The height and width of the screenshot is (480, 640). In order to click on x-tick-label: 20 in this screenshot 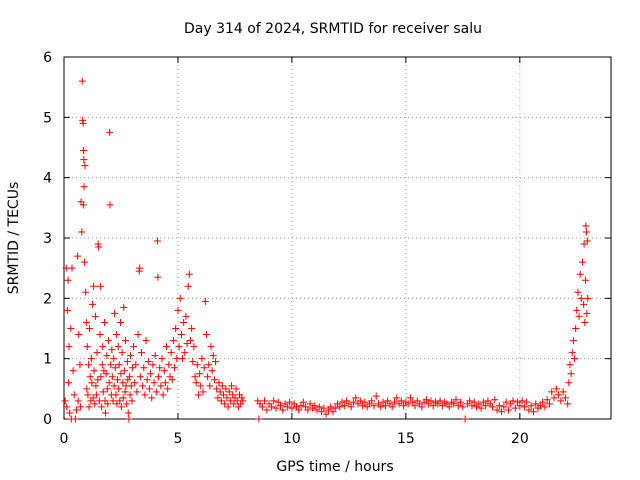, I will do `click(520, 439)`.